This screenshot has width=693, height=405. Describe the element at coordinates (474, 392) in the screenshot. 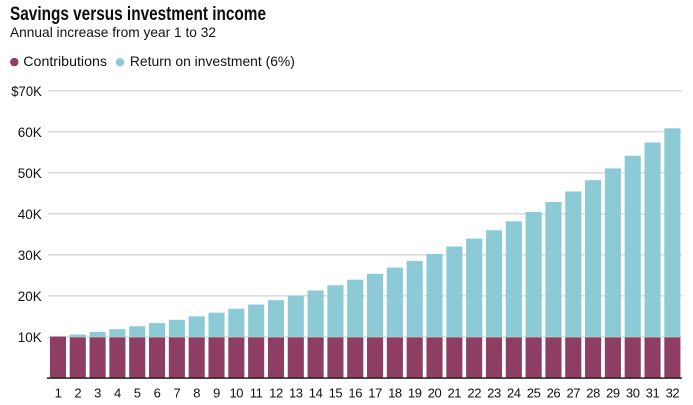

I see `svg-text: 22` at that location.